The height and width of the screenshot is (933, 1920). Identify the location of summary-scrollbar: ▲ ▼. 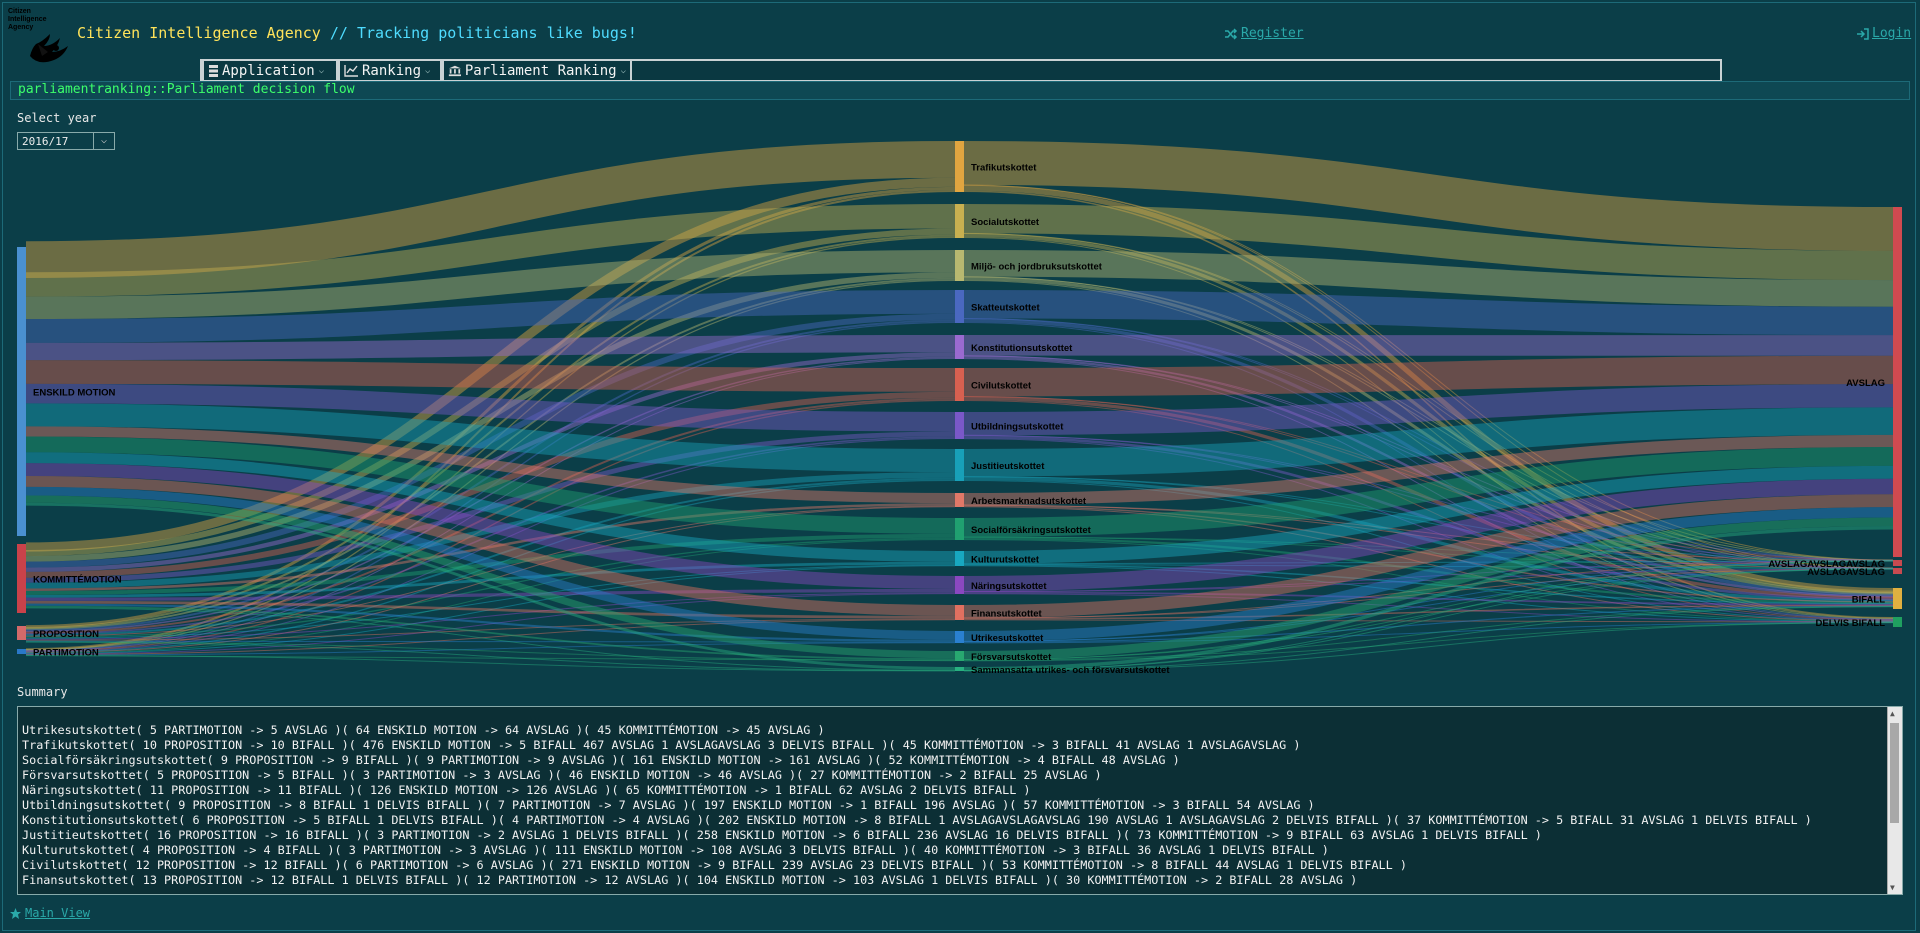
(1894, 800).